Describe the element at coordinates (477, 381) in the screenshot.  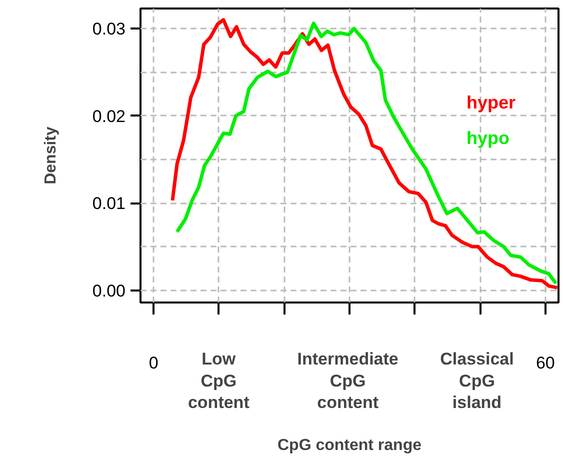
I see `text: Classical CpG island` at that location.